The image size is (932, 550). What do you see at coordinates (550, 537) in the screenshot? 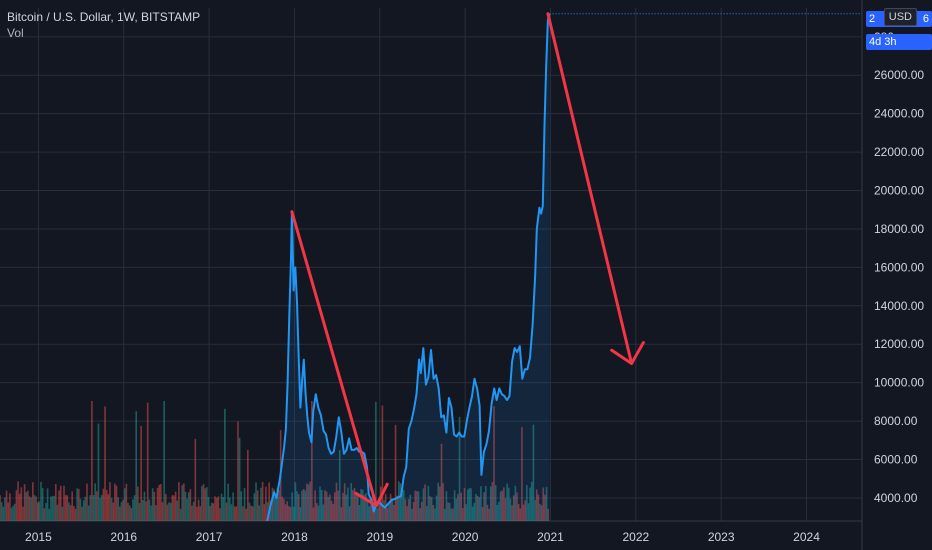
I see `x-tick-label: 2021` at bounding box center [550, 537].